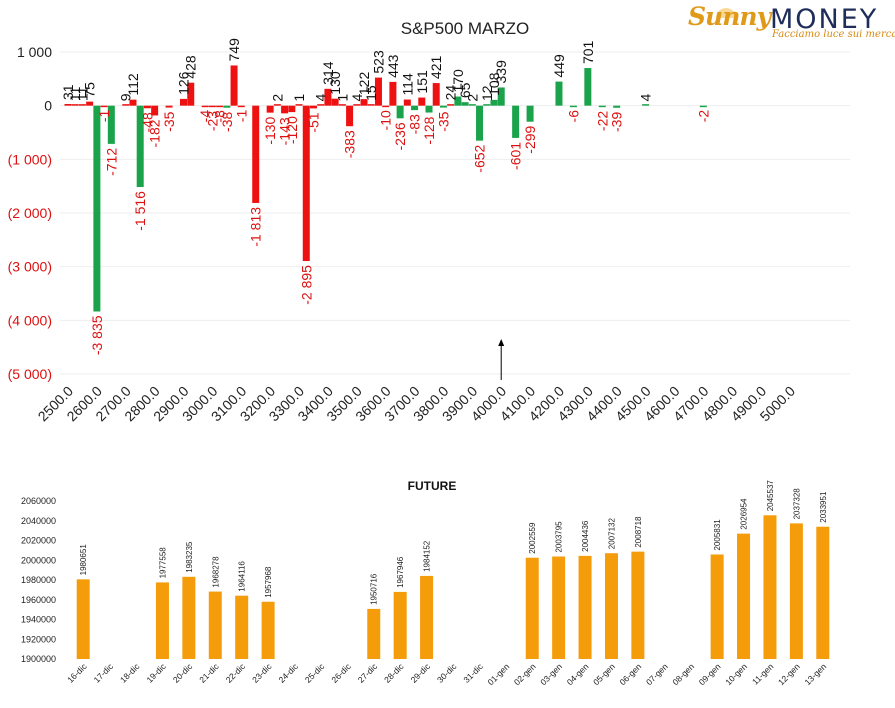 Image resolution: width=895 pixels, height=708 pixels. I want to click on y-tick-label: (3 000), so click(30, 267).